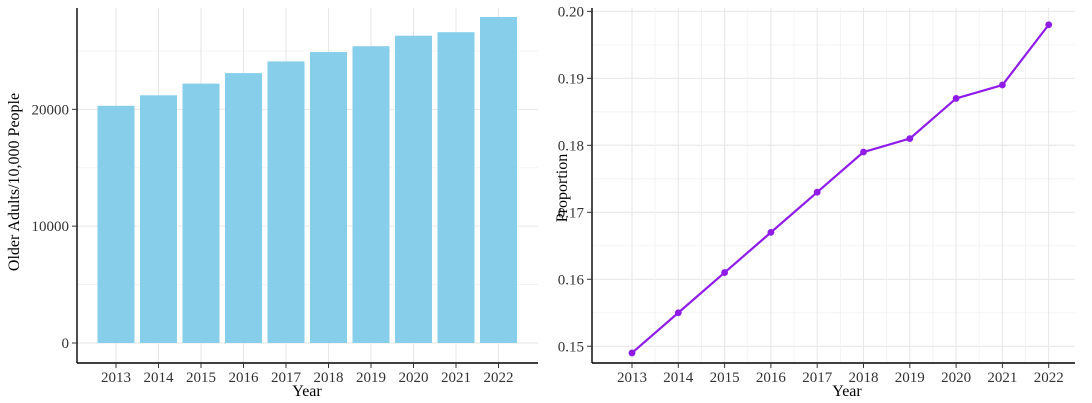 This screenshot has width=1092, height=403. What do you see at coordinates (307, 374) in the screenshot?
I see `left-x-ticks: 2013 2014 2015 2016 2017 2018 2019 2020 2021 2022` at bounding box center [307, 374].